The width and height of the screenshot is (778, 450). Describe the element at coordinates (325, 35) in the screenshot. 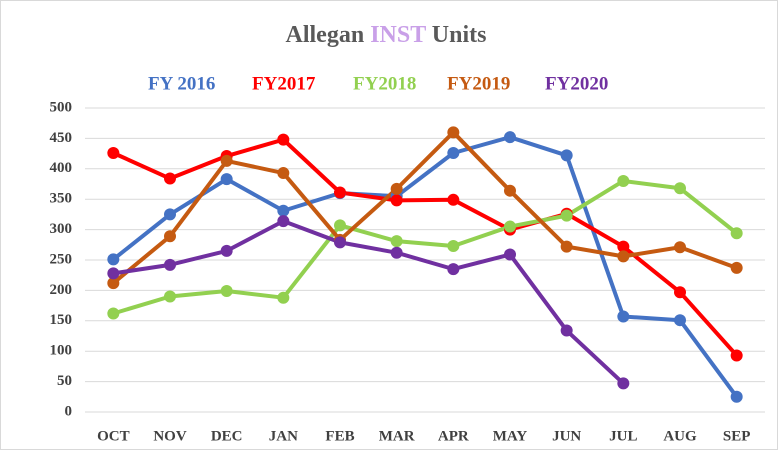

I see `title-part: Allegan` at that location.